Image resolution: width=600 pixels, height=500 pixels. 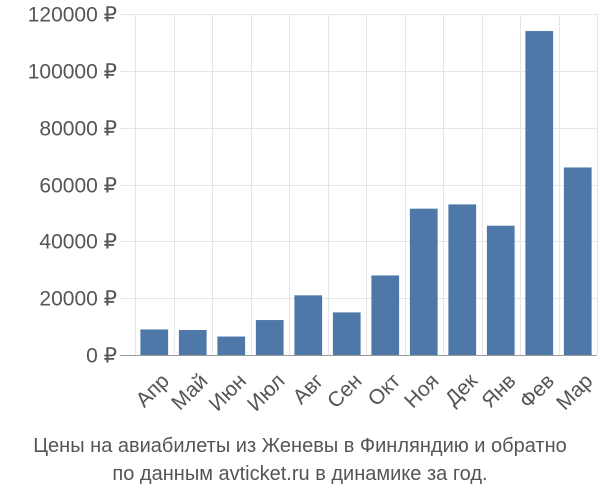 I want to click on y-tick-label: 40000 ₽, so click(x=78, y=242).